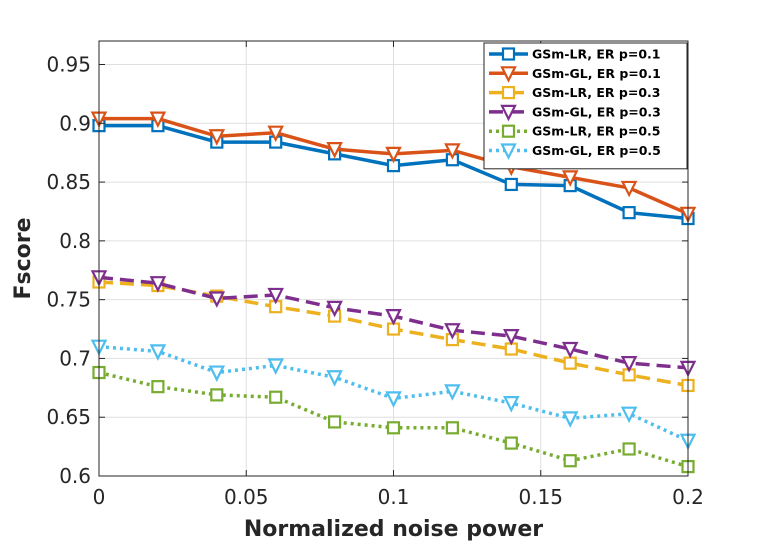 This screenshot has width=760, height=543. Describe the element at coordinates (68, 300) in the screenshot. I see `y-tick-label: 0.75` at that location.